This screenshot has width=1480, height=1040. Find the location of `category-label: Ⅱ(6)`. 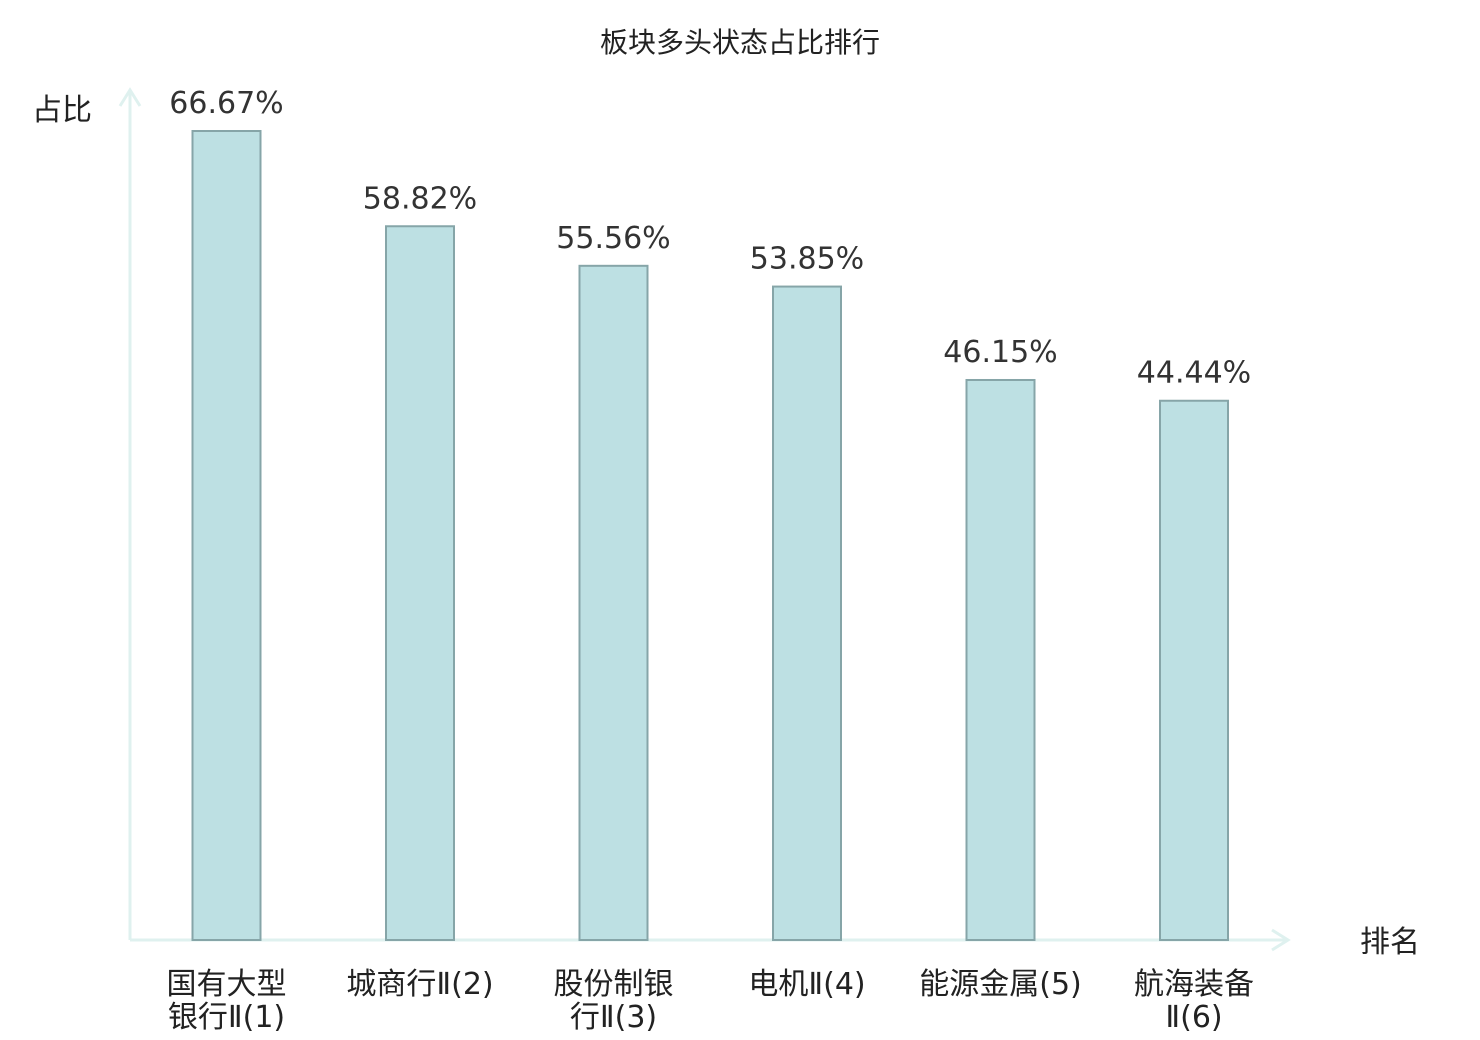

category-label: Ⅱ(6) is located at coordinates (1193, 1017).